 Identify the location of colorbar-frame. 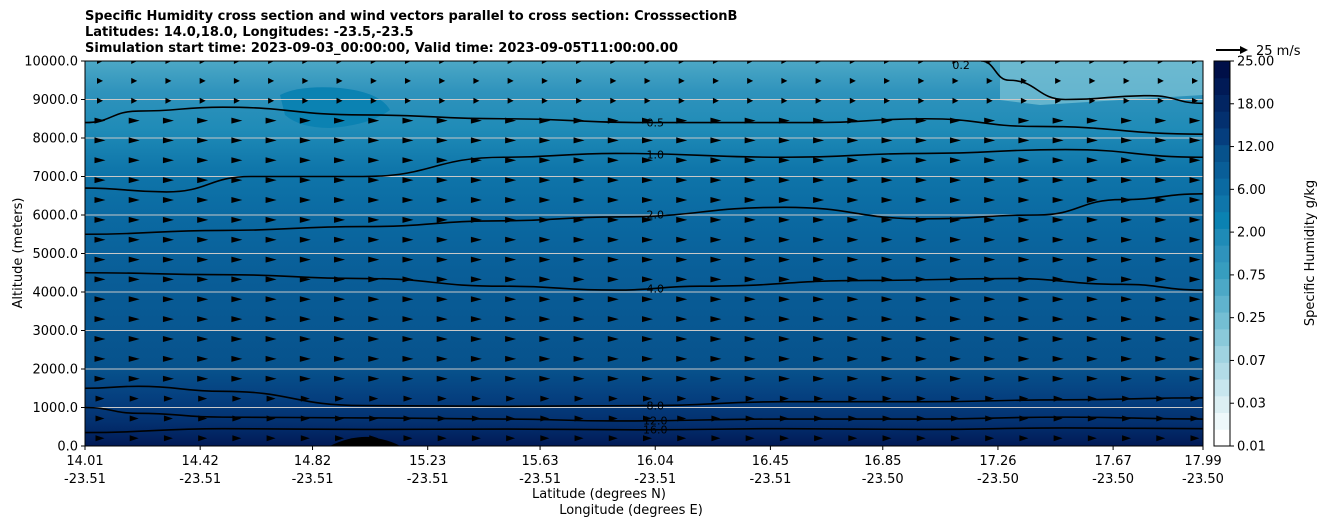
(1222, 253).